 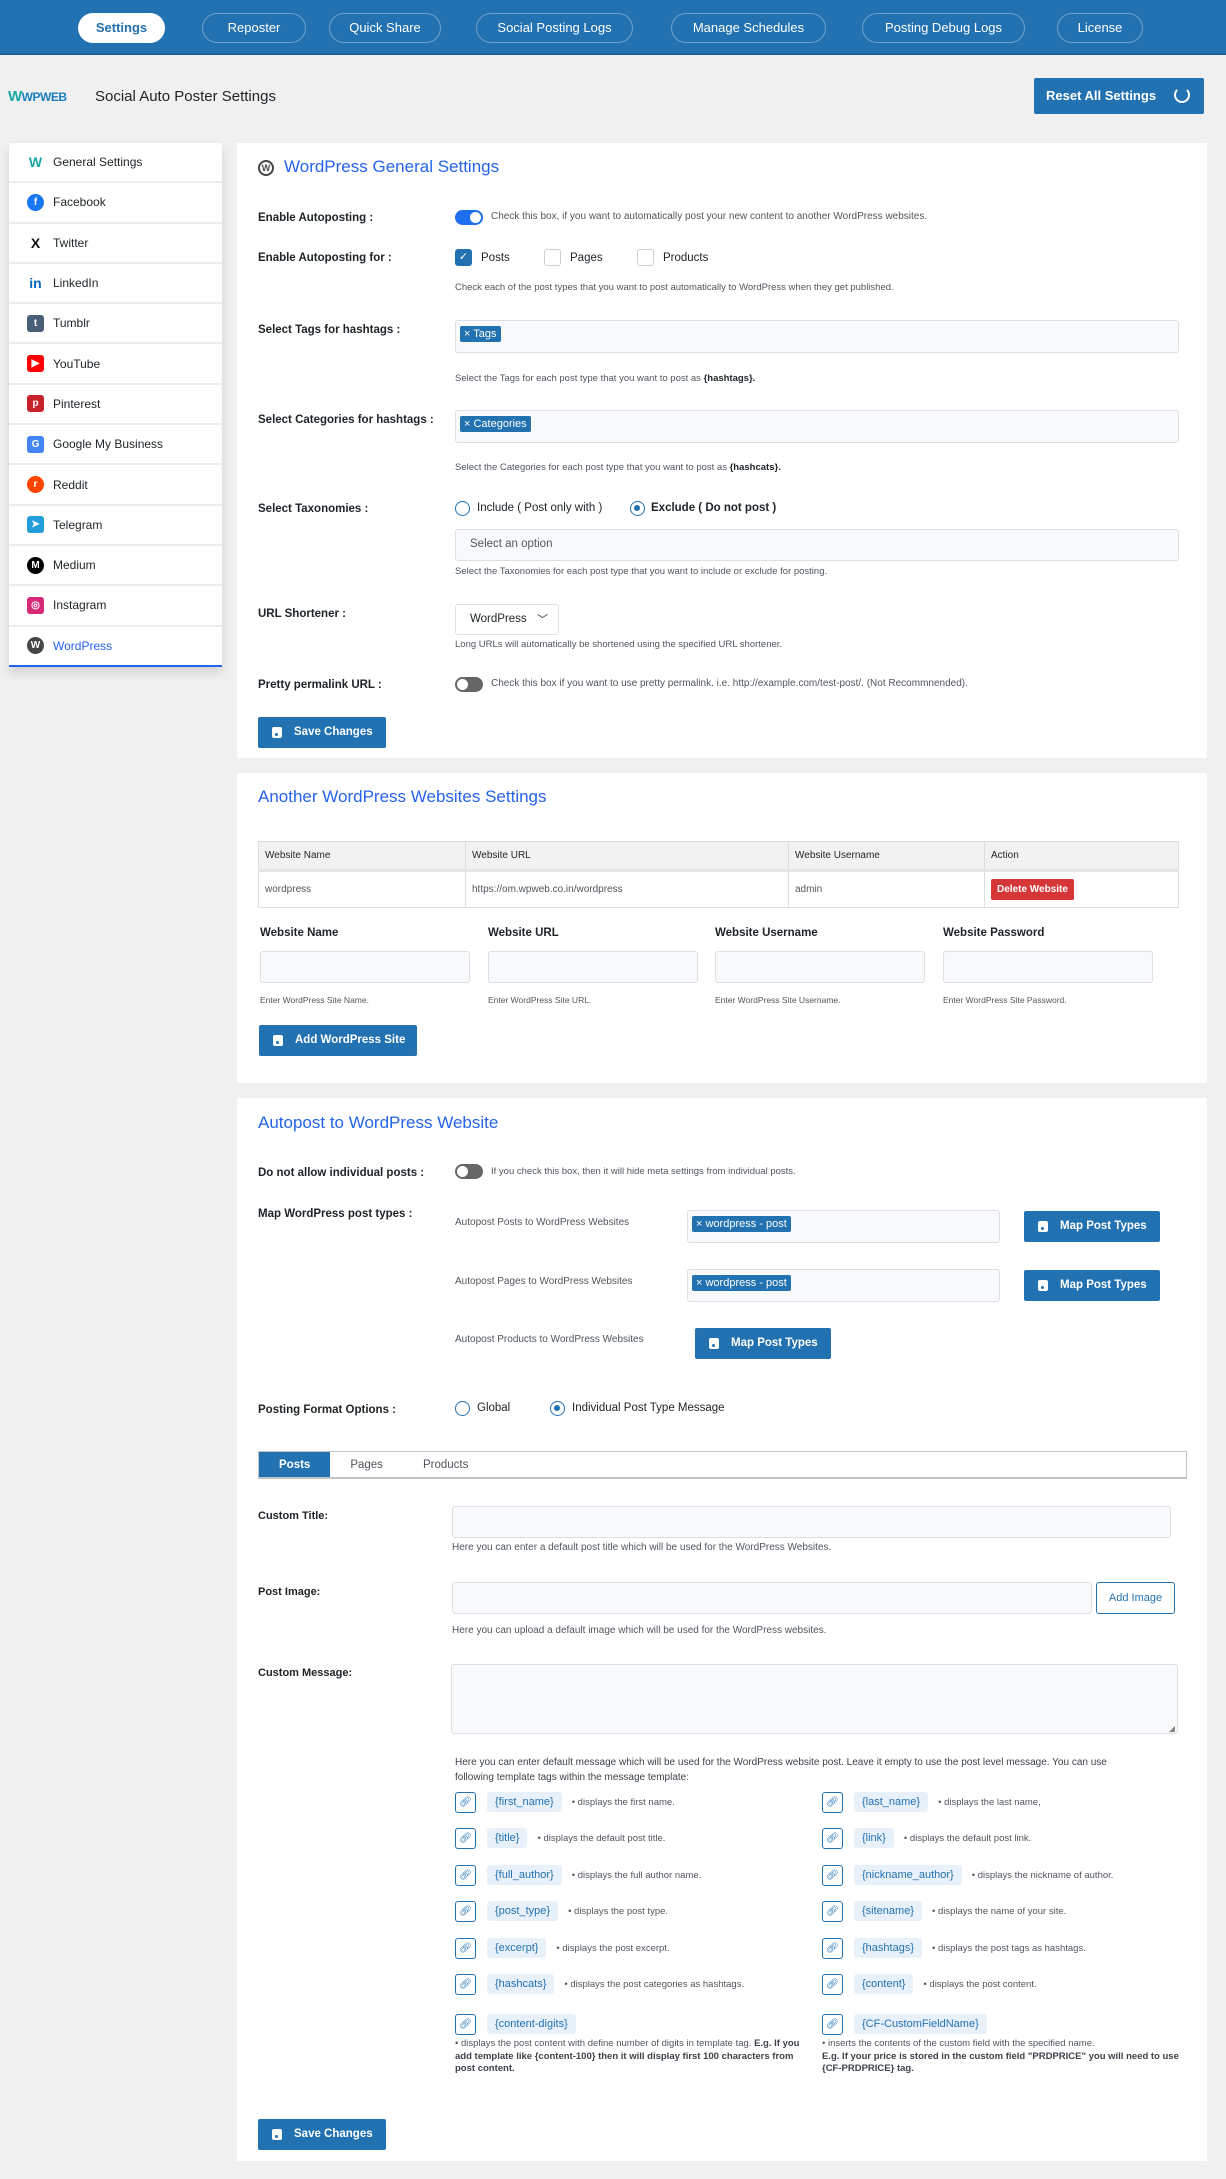 I want to click on template-tag: {content}, so click(x=884, y=1984).